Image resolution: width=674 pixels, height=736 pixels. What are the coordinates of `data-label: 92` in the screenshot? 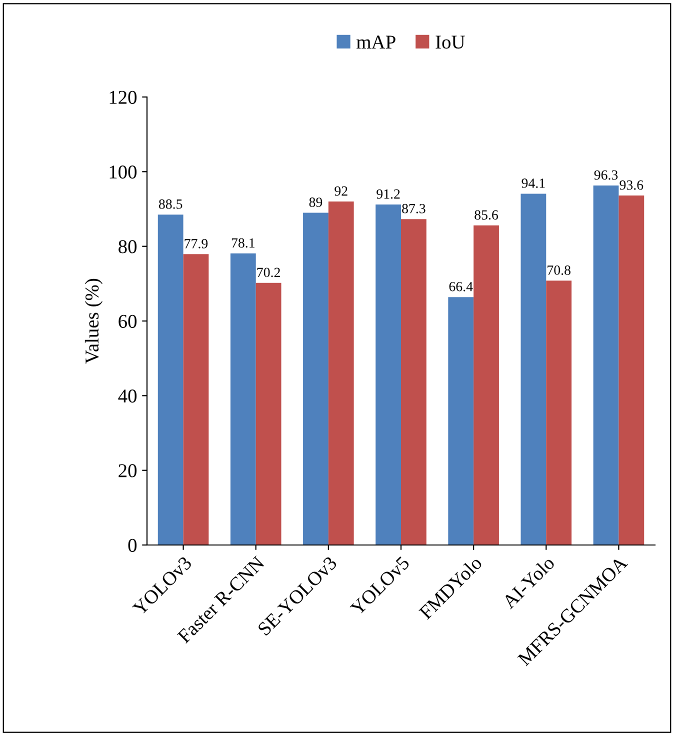 It's located at (341, 191).